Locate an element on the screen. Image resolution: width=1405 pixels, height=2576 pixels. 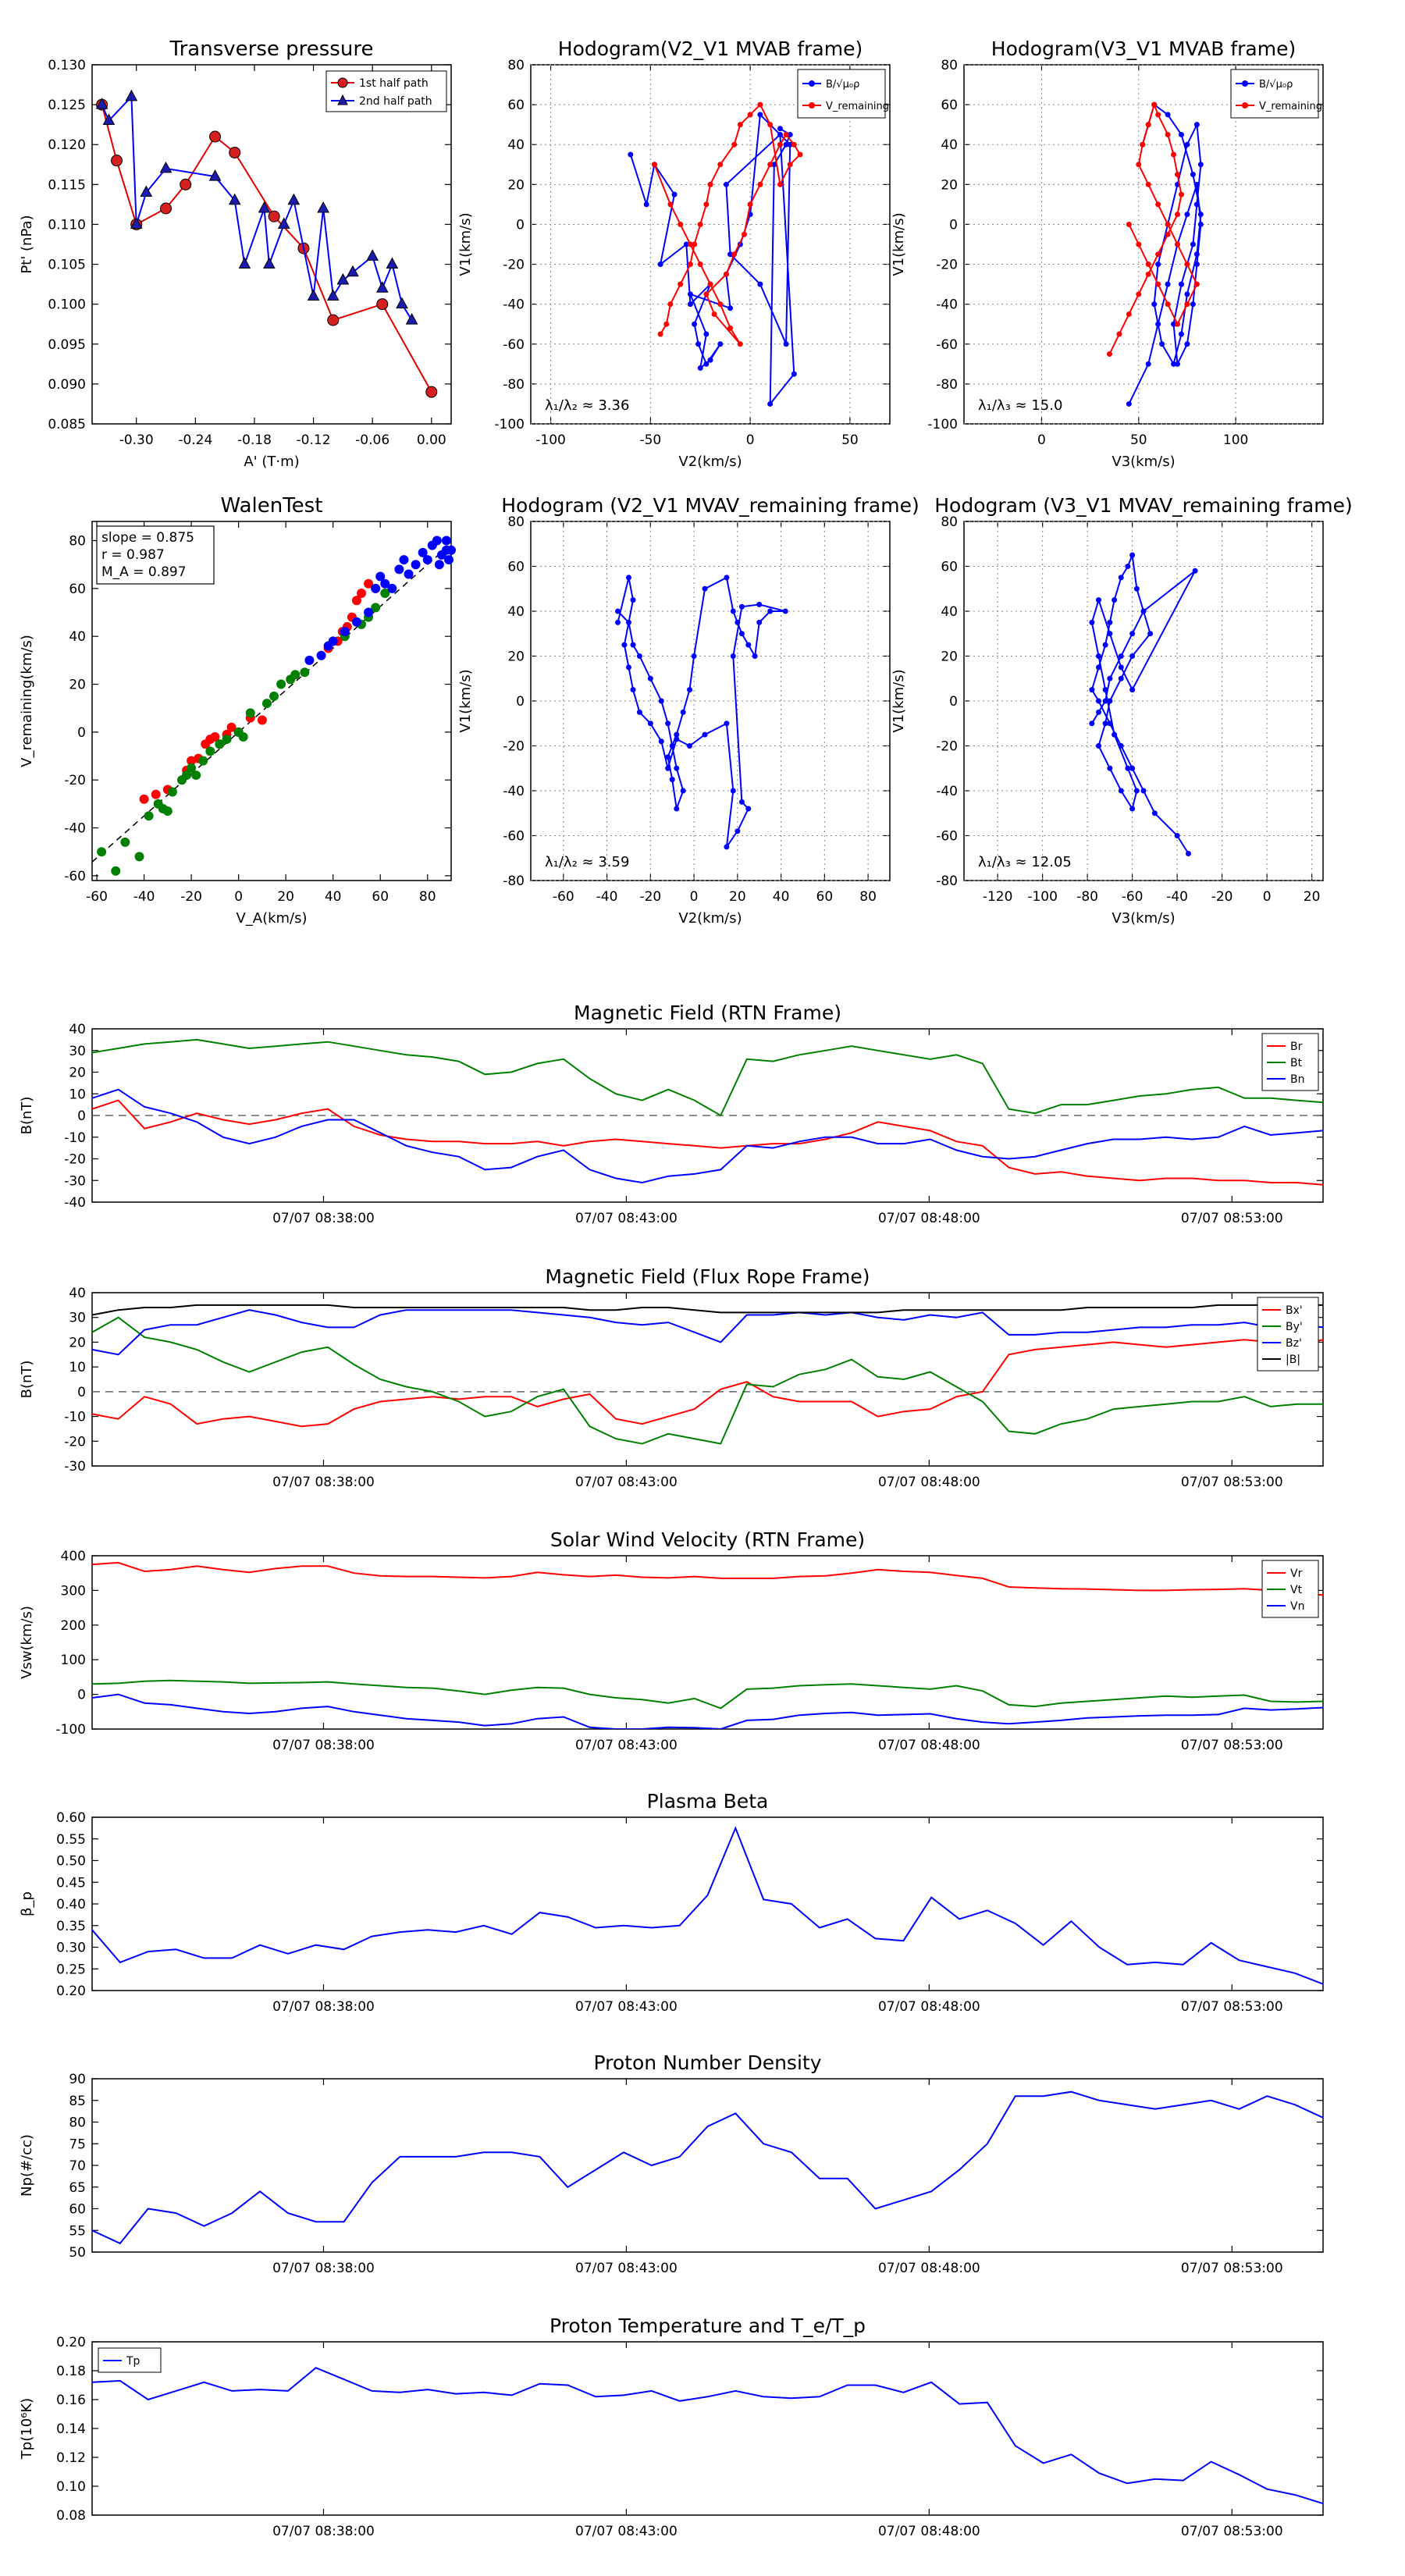
proton-temperature-ytick-label: 0.18 is located at coordinates (71, 2371).